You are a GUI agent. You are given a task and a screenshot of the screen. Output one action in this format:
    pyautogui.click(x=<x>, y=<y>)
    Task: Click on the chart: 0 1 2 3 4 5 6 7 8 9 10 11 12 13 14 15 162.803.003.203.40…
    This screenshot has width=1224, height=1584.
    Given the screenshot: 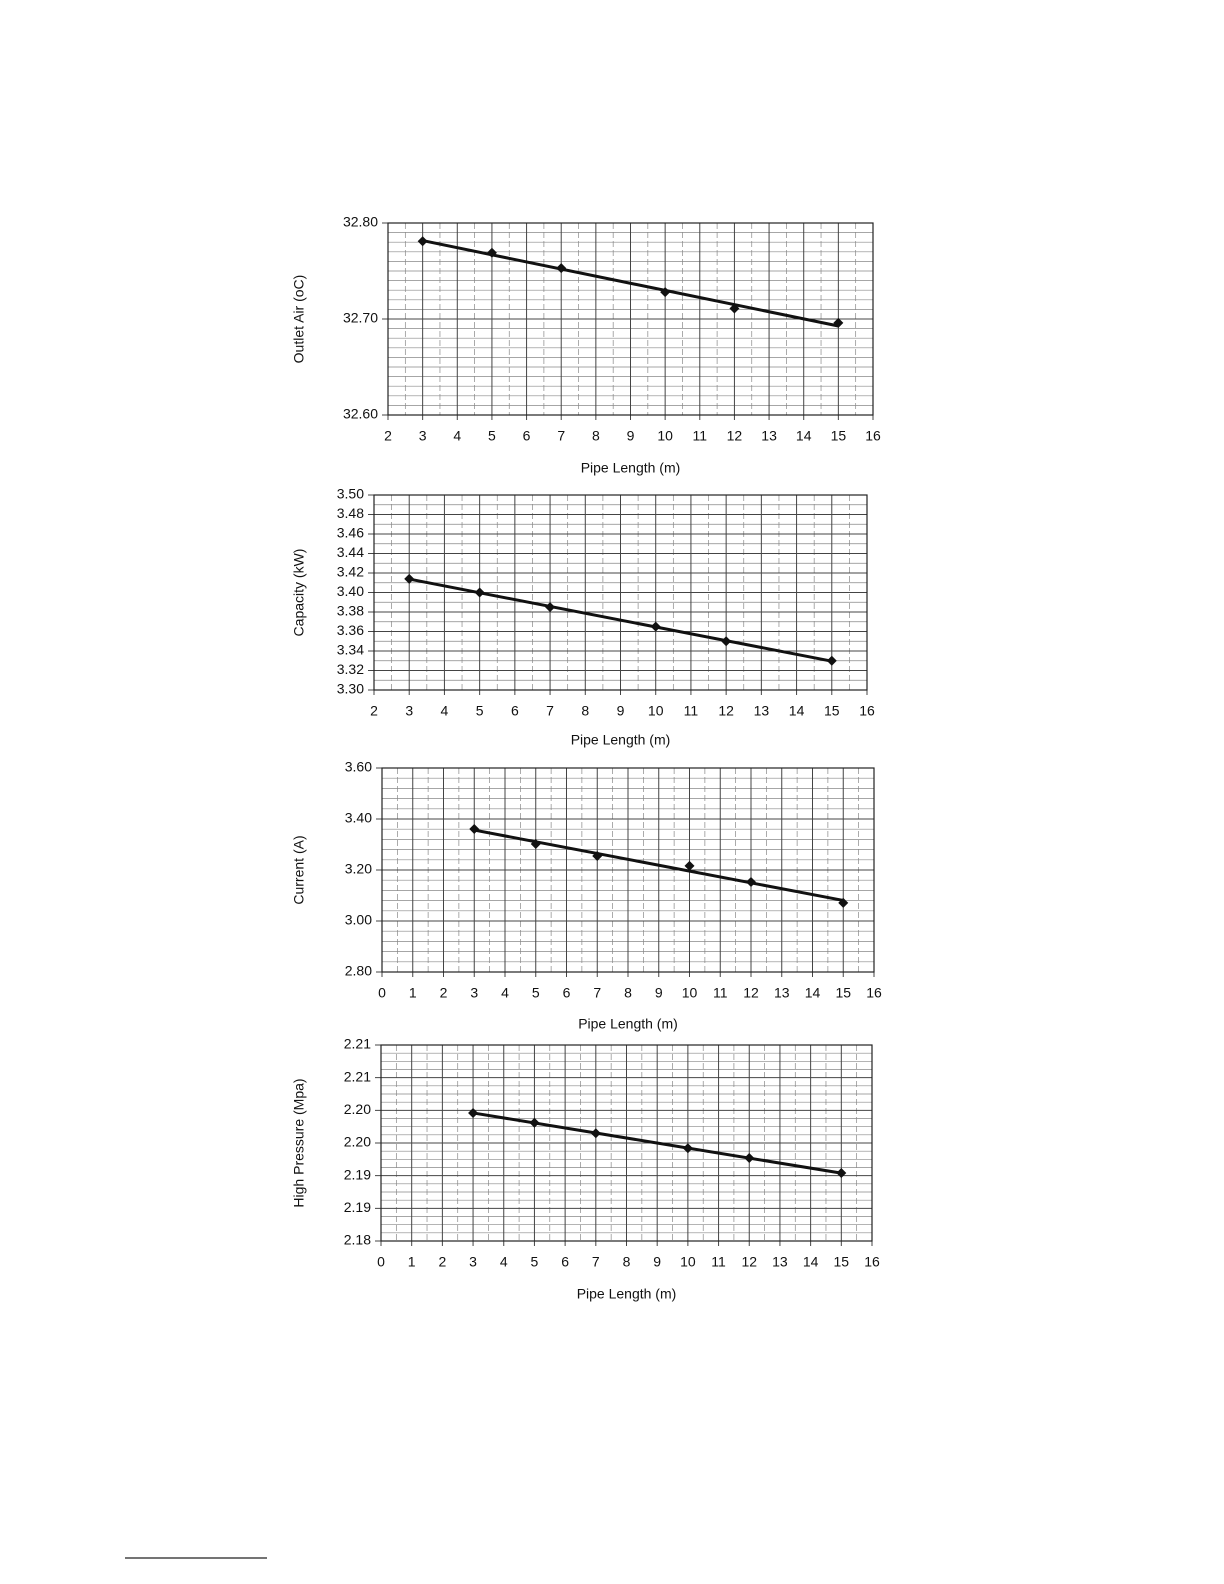 What is the action you would take?
    pyautogui.click(x=586, y=895)
    